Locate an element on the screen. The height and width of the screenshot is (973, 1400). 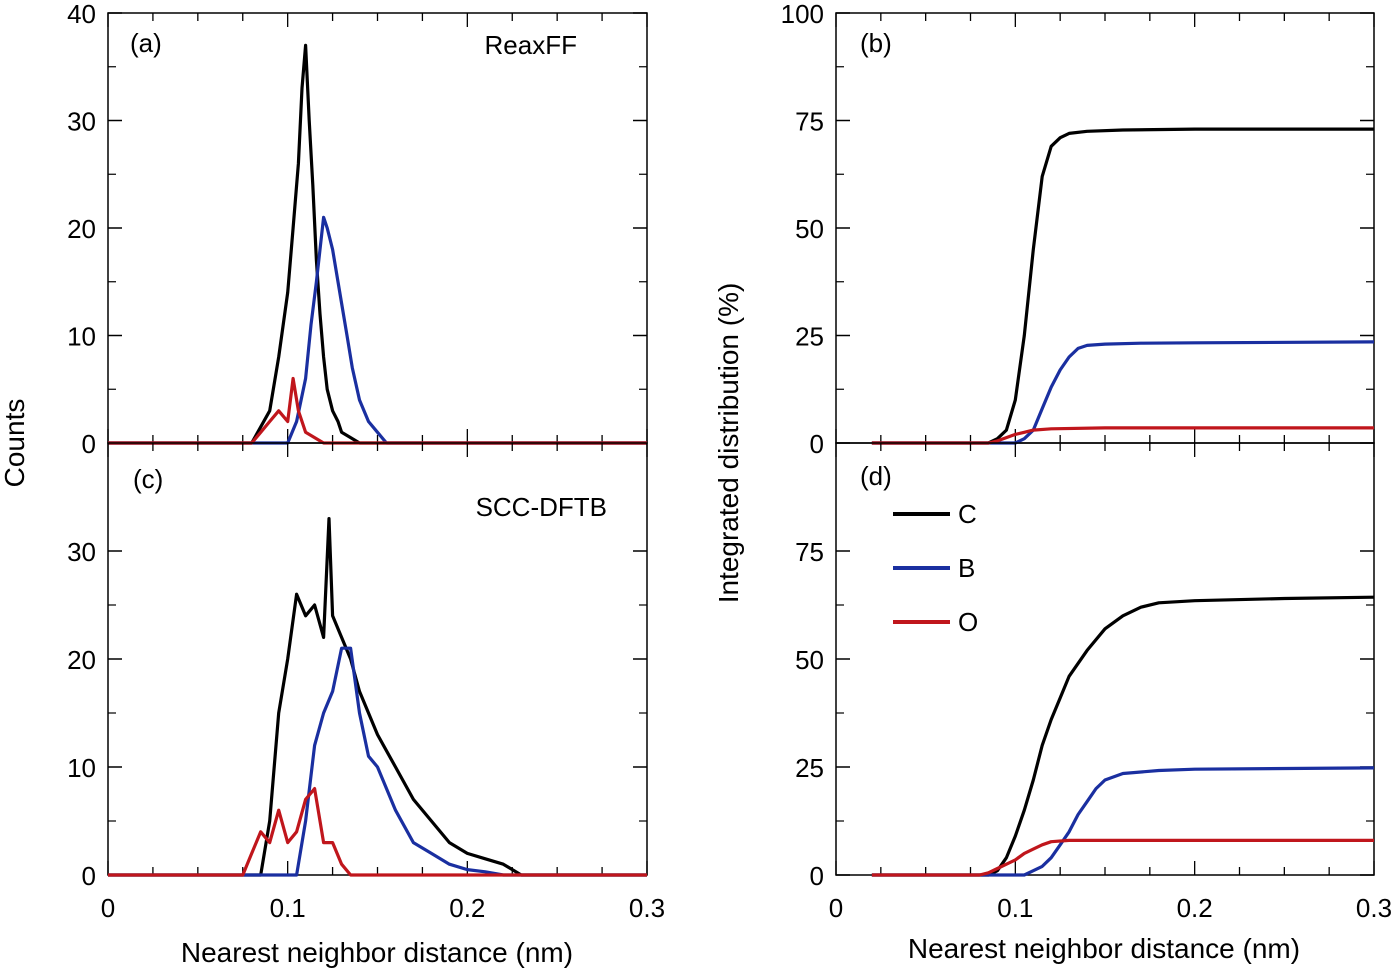
y-tick-label: 100 is located at coordinates (802, 14).